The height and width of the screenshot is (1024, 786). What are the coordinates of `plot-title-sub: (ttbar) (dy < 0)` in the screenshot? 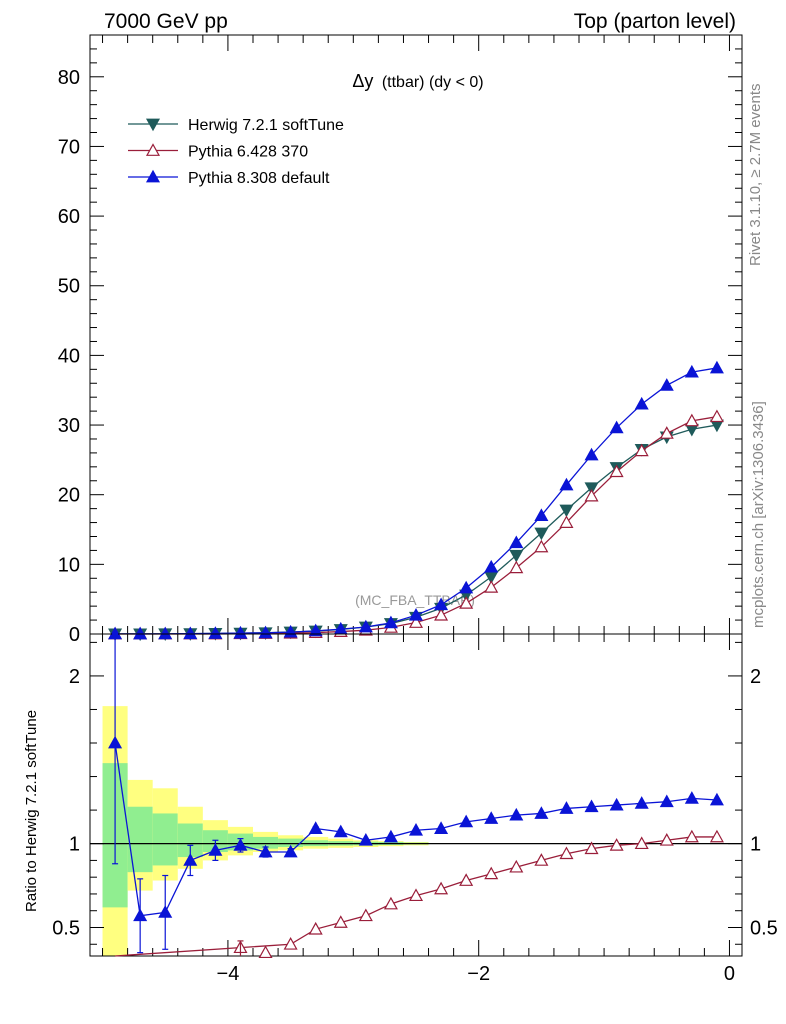 It's located at (433, 82).